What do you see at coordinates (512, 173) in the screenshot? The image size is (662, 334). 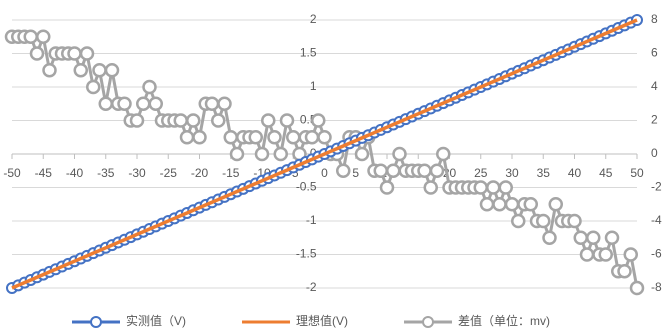 I see `x-tick-label: 30` at bounding box center [512, 173].